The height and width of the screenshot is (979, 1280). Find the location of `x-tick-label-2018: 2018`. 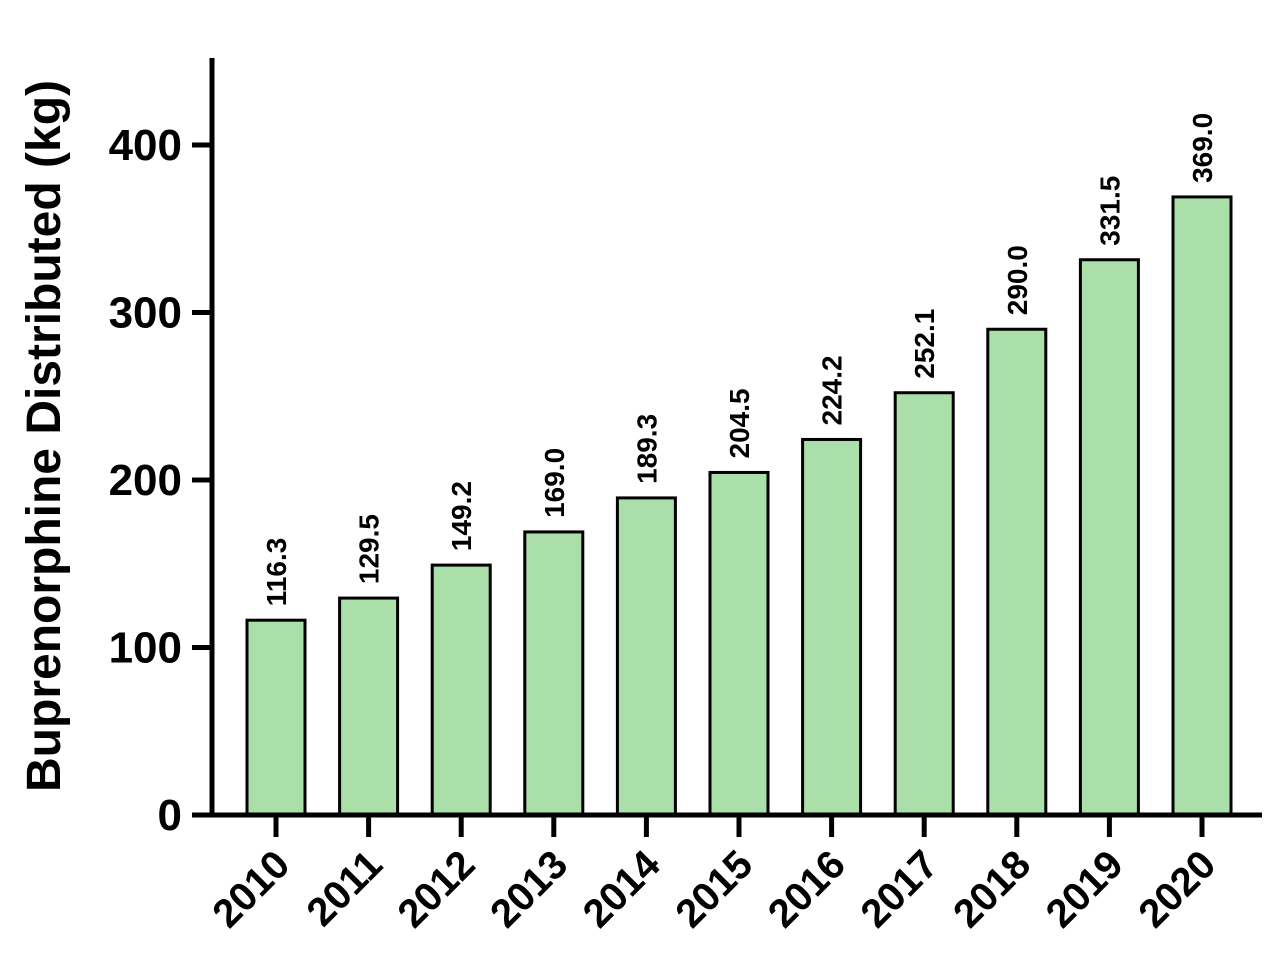

x-tick-label-2018: 2018 is located at coordinates (992, 889).